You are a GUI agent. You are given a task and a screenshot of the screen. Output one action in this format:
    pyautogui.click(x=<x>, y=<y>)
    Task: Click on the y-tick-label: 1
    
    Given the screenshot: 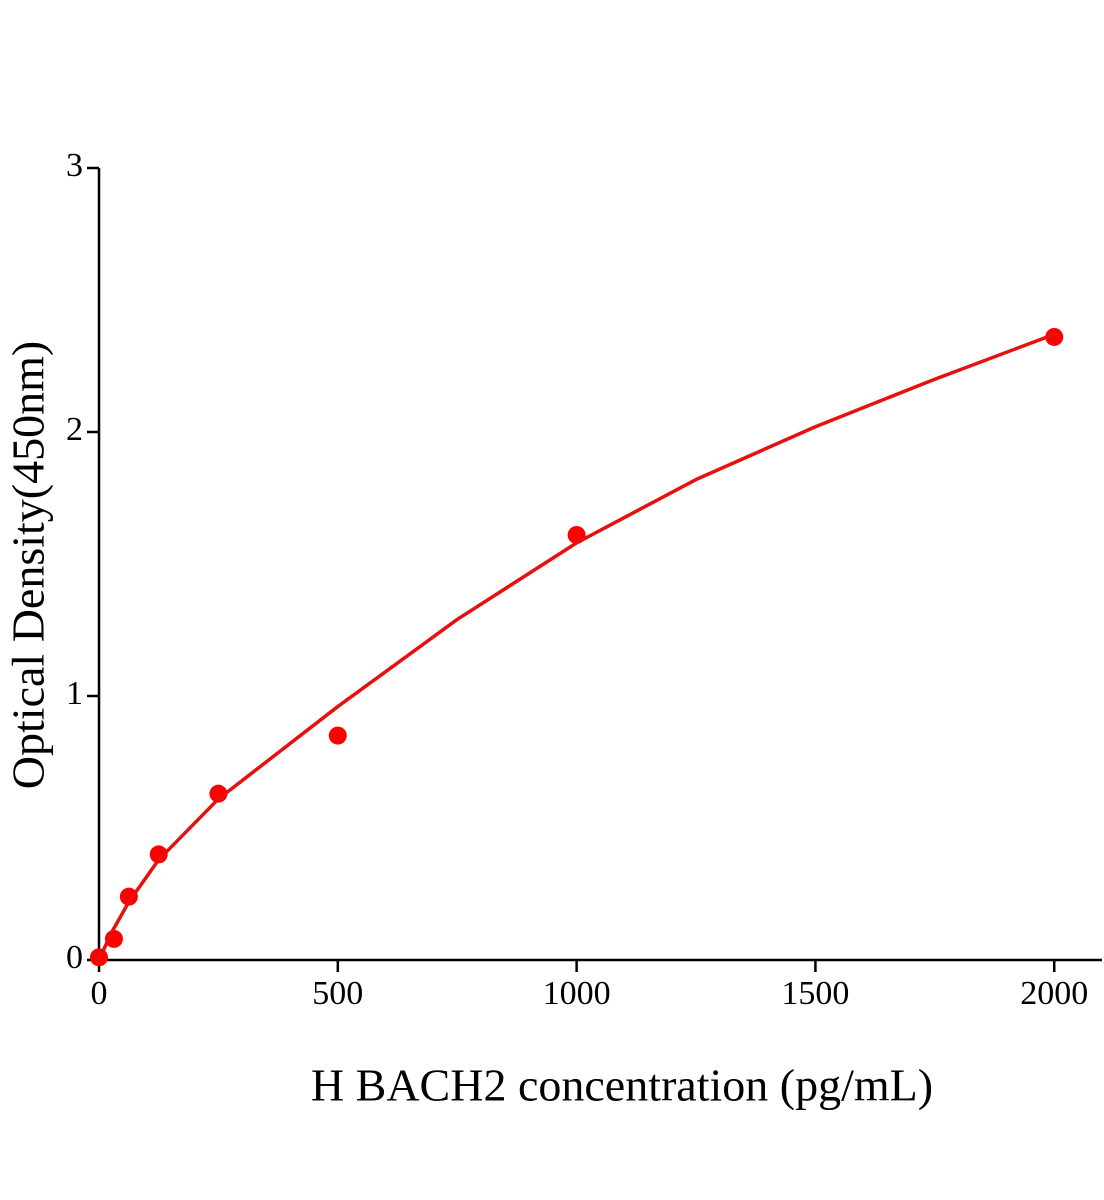 What is the action you would take?
    pyautogui.click(x=74, y=693)
    